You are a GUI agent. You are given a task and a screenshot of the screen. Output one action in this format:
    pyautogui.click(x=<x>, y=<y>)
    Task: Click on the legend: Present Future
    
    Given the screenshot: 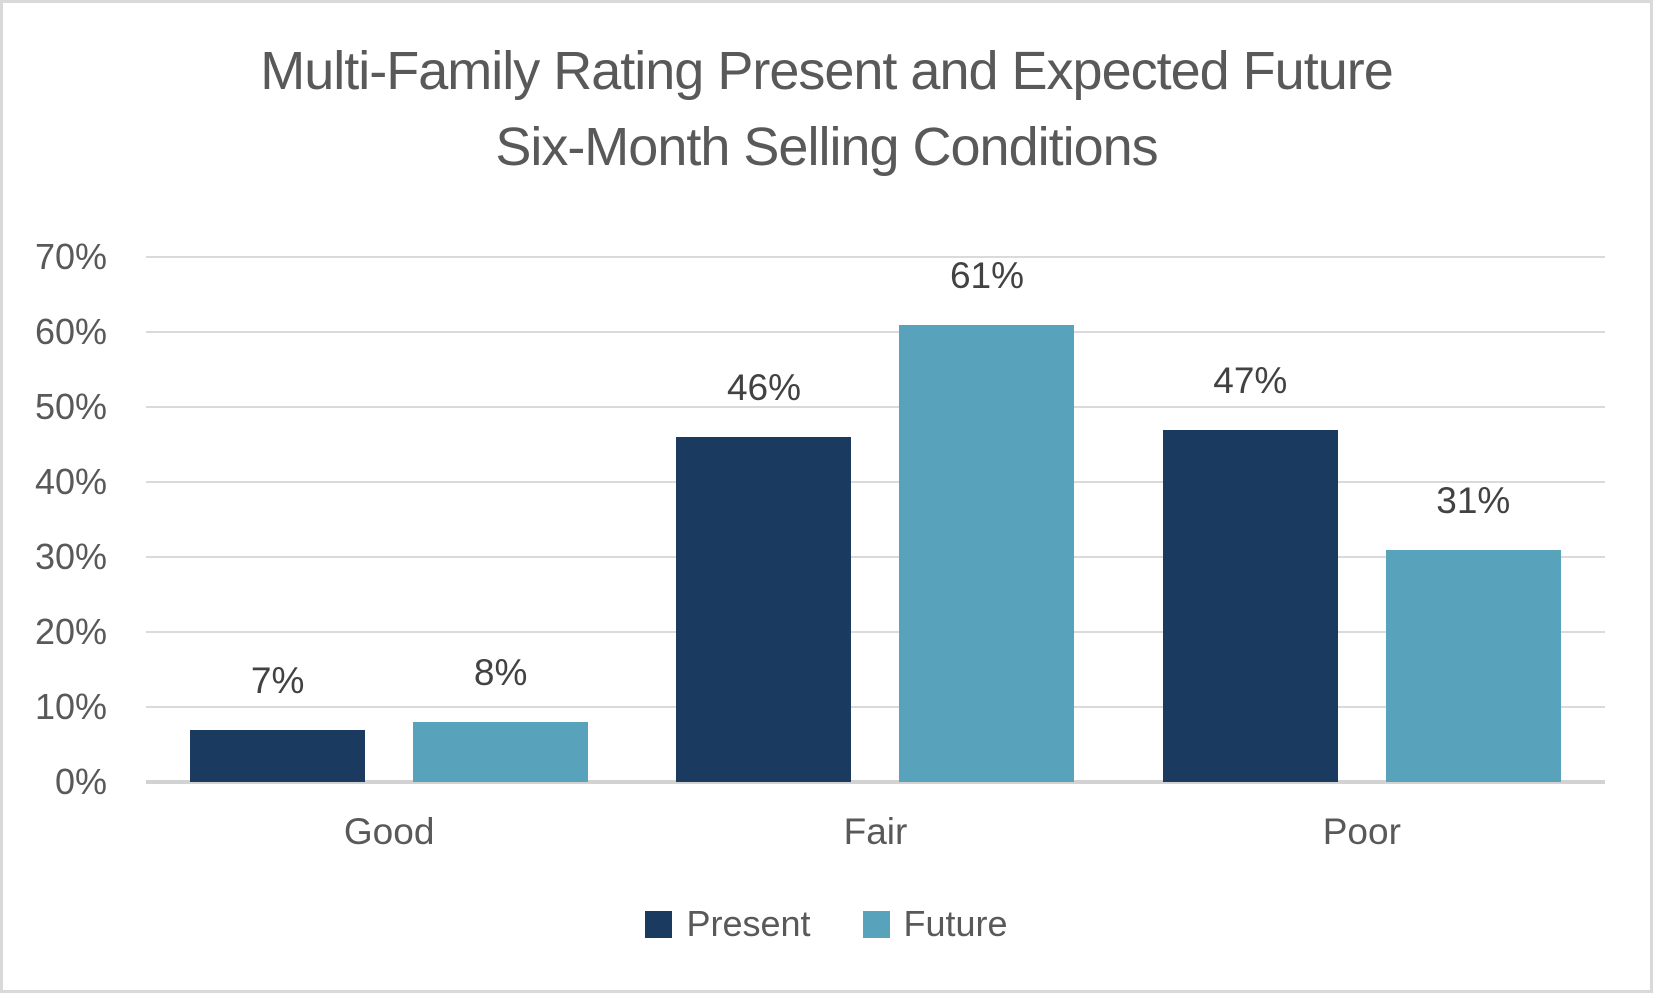 What is the action you would take?
    pyautogui.click(x=826, y=924)
    